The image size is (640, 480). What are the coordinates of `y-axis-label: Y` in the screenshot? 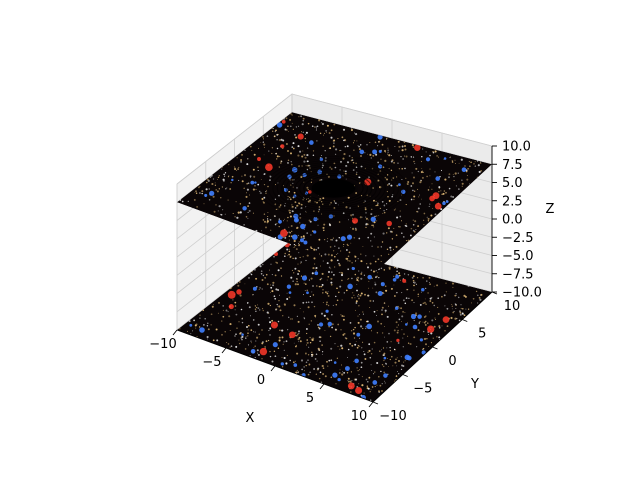 It's located at (474, 384).